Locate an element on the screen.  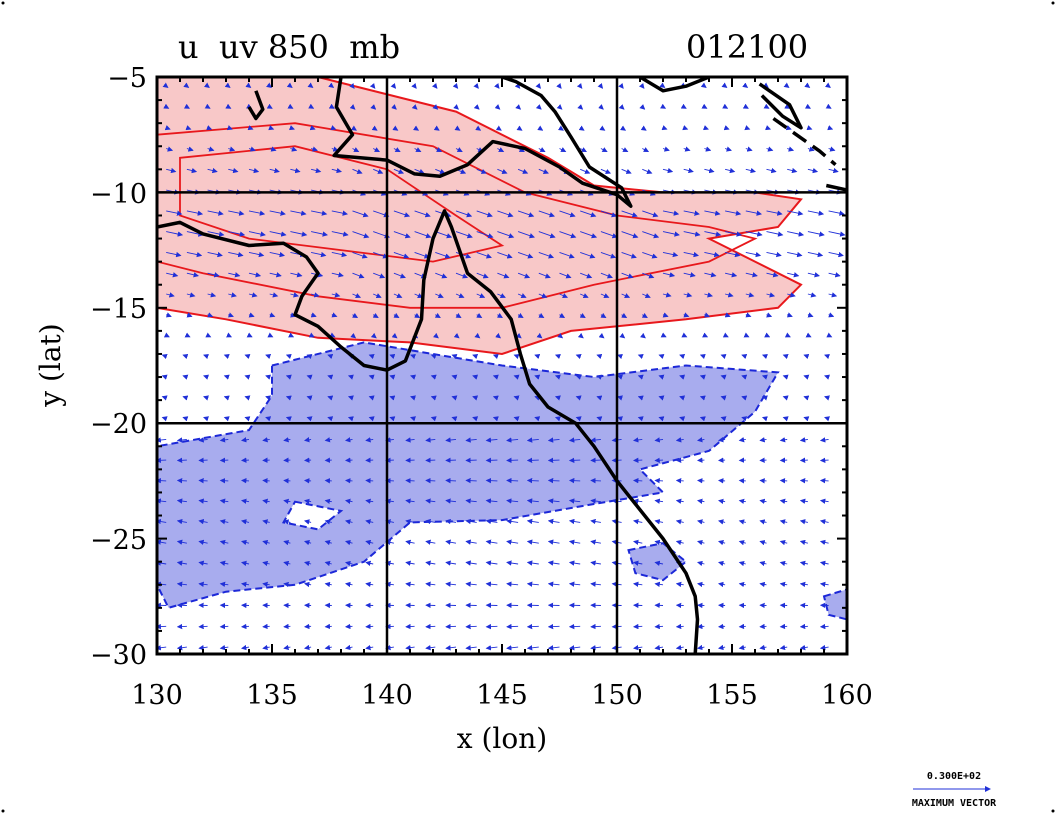
x-tick-label: 145 is located at coordinates (502, 695).